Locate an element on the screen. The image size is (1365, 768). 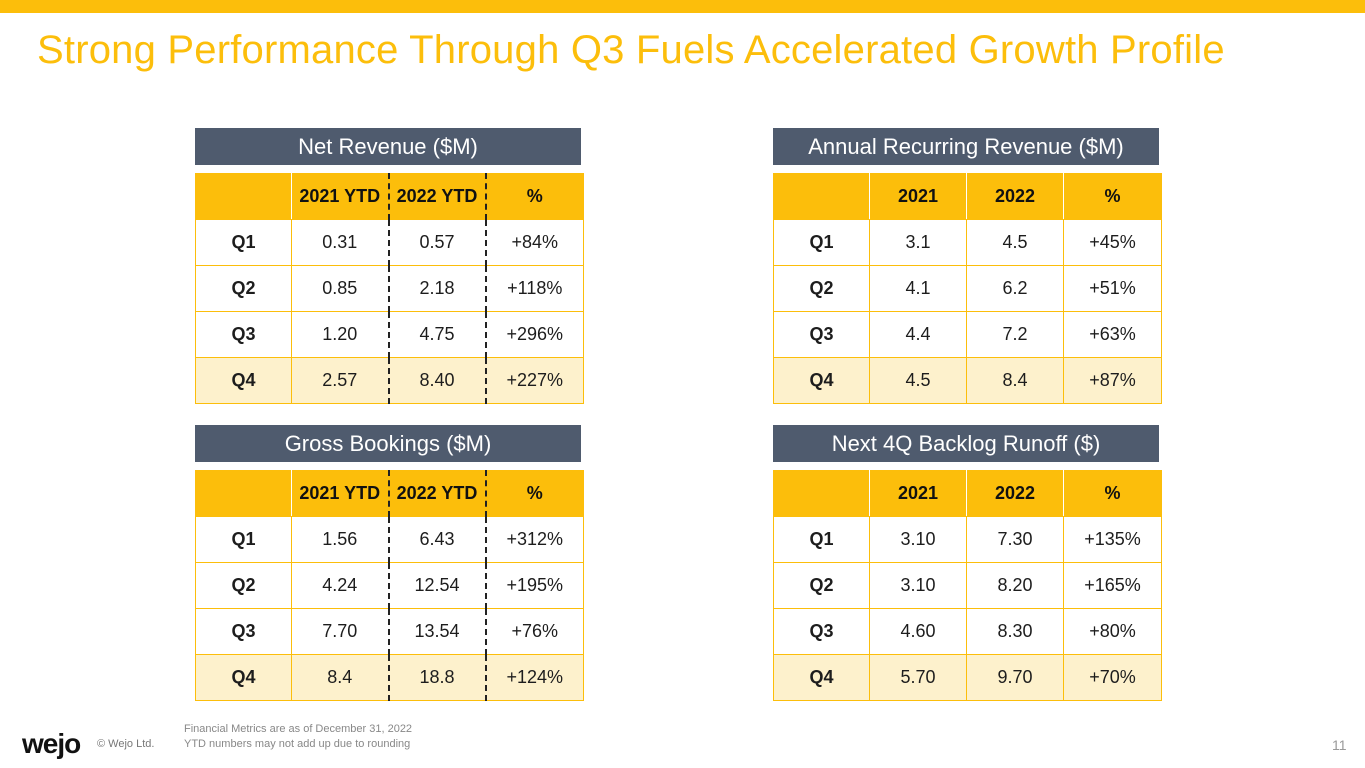
table-cell: 6.43 is located at coordinates (437, 539).